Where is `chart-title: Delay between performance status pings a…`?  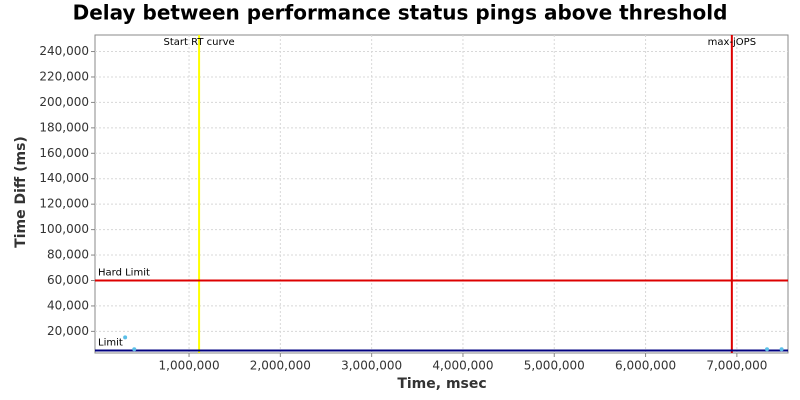 chart-title: Delay between performance status pings a… is located at coordinates (400, 13).